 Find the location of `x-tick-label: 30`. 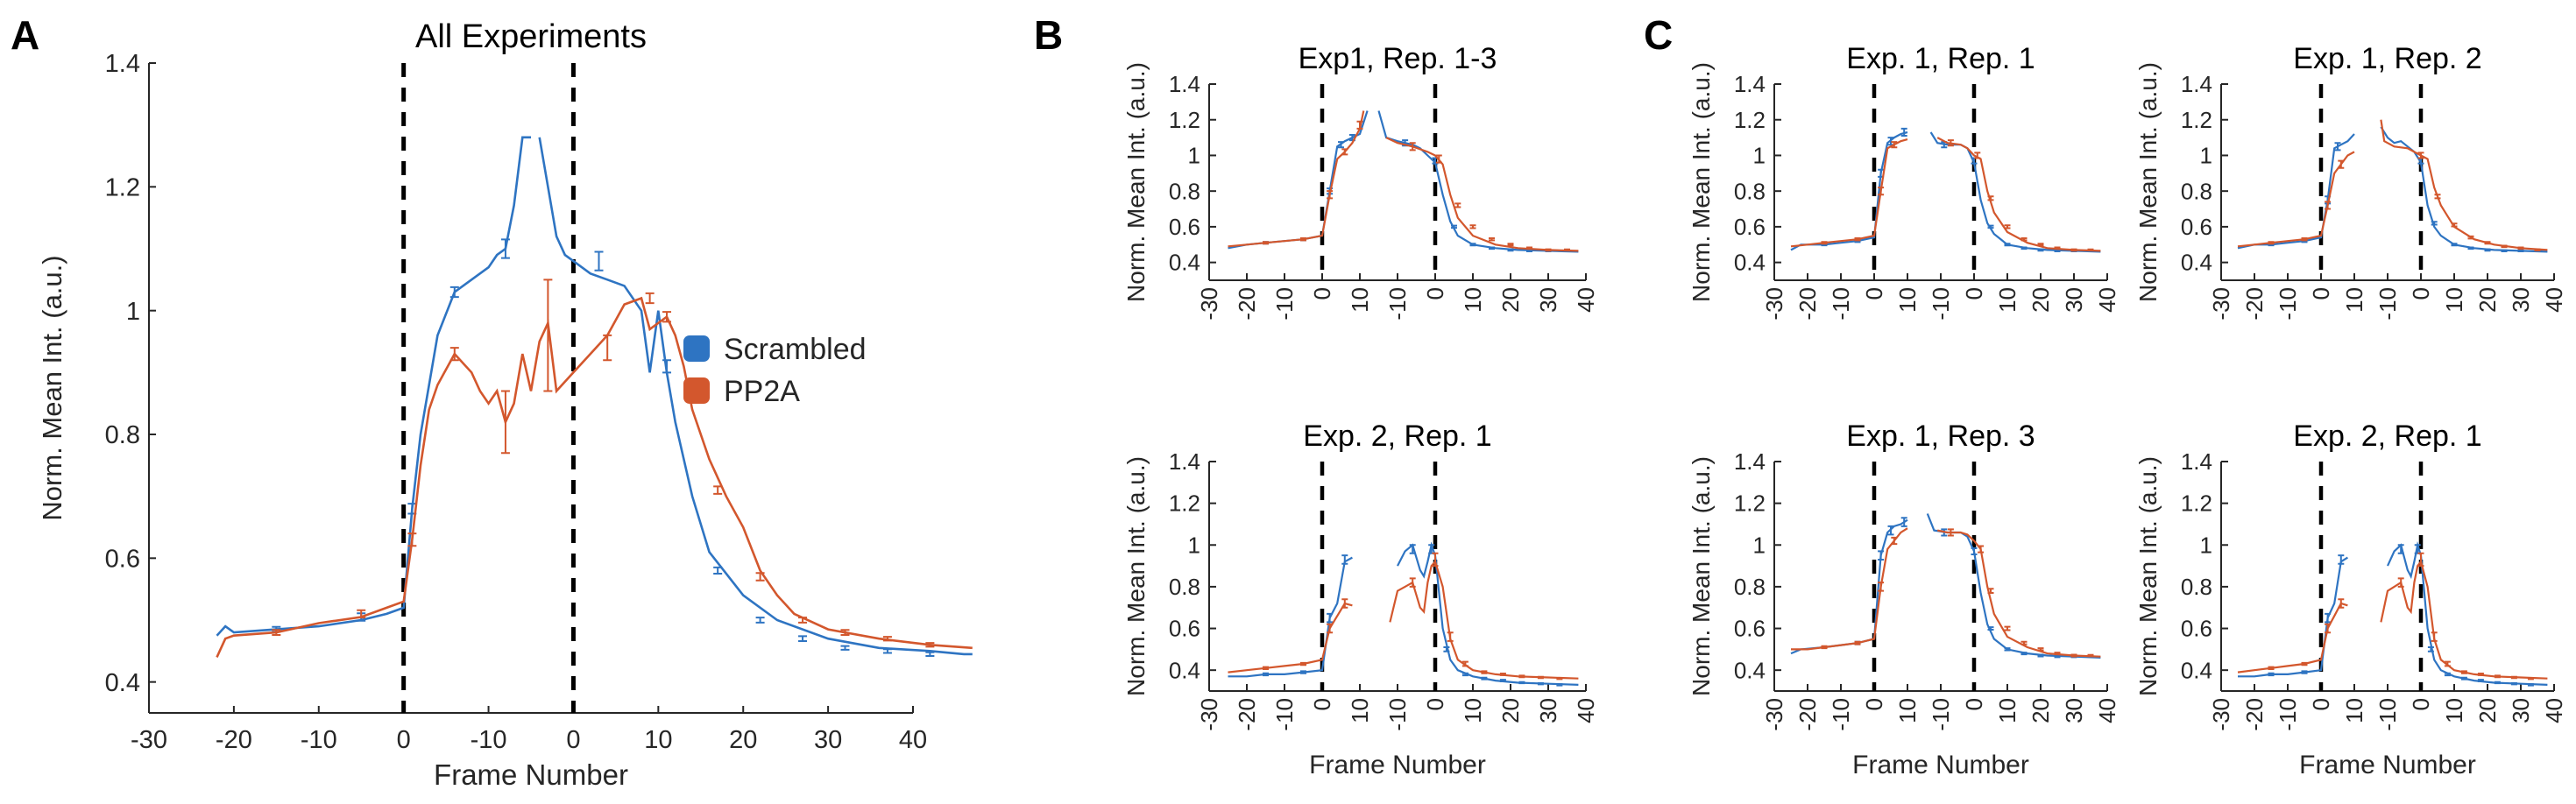

x-tick-label: 30 is located at coordinates (1548, 300).